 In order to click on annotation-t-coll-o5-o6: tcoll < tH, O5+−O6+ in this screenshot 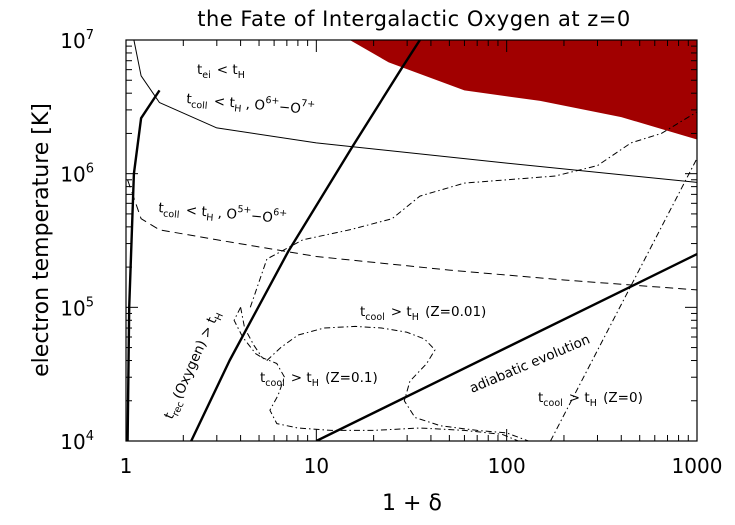, I will do `click(222, 213)`.